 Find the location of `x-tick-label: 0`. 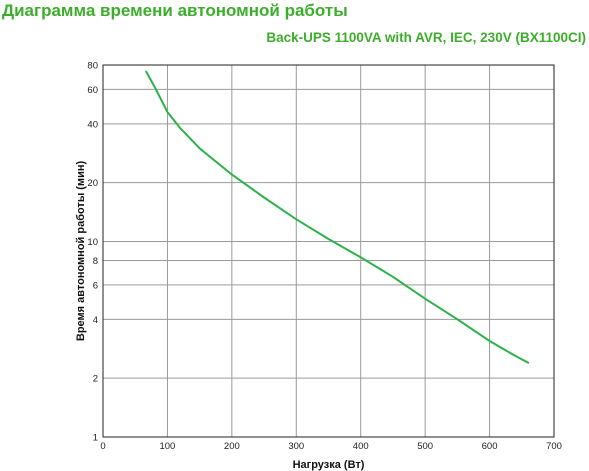

x-tick-label: 0 is located at coordinates (102, 446).